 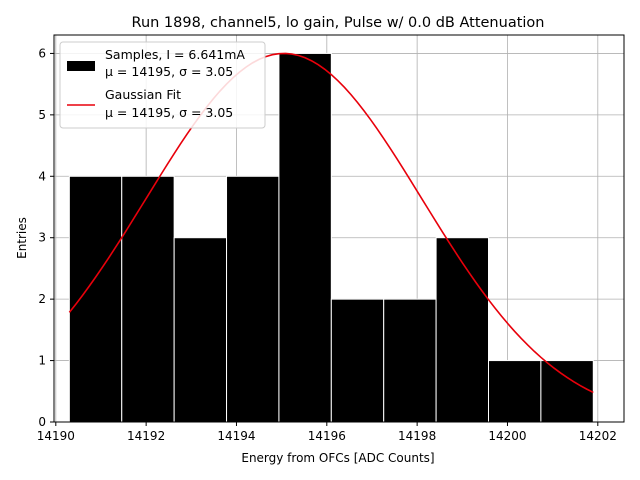 What do you see at coordinates (146, 436) in the screenshot?
I see `x-tick-label: 14192` at bounding box center [146, 436].